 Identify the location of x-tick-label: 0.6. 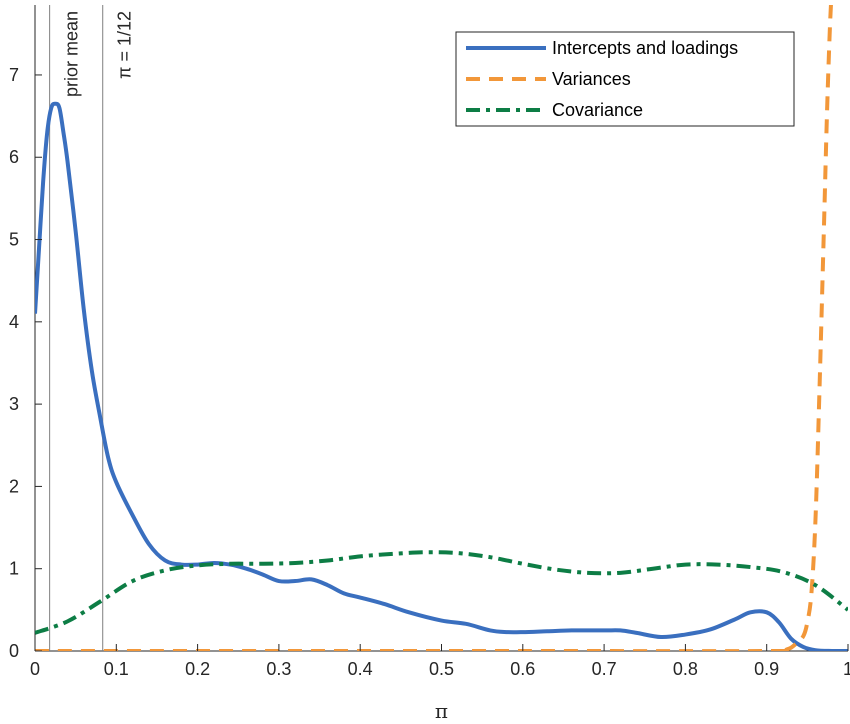
(522, 669).